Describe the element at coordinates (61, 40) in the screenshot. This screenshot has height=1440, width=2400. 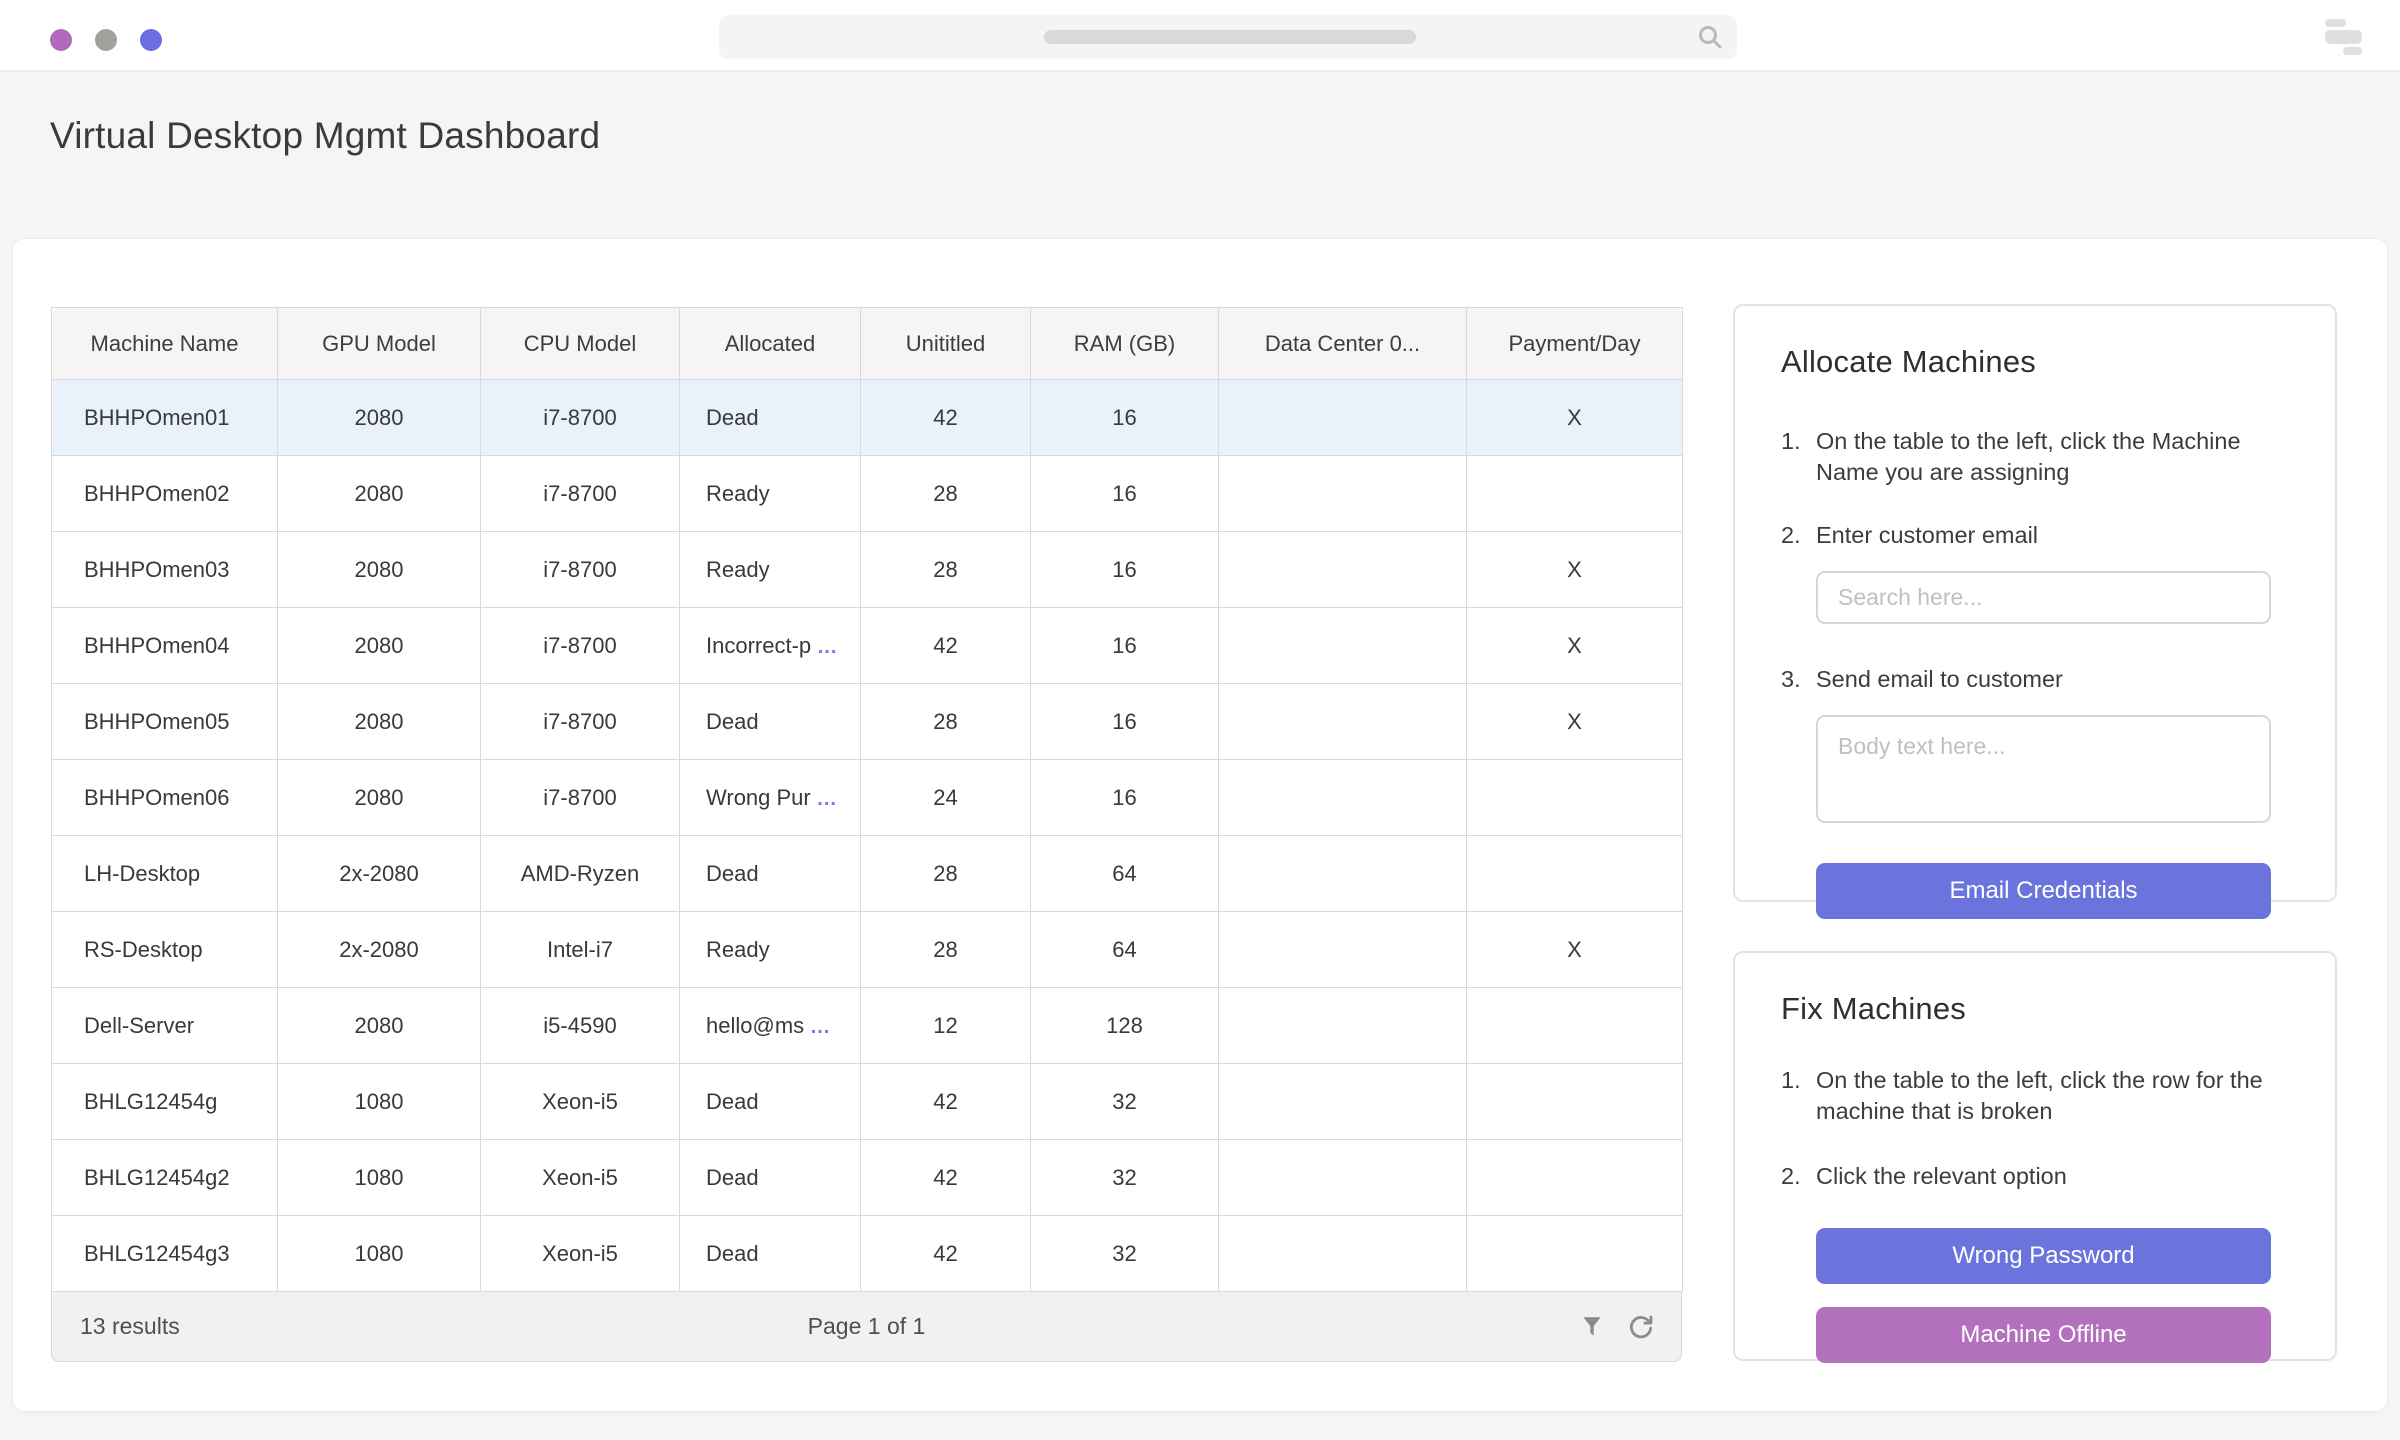
I see `window-dot-purple` at that location.